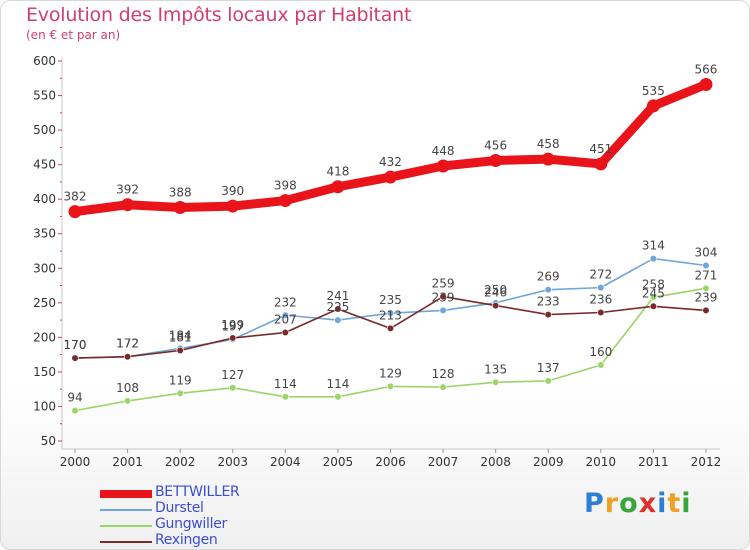 The image size is (750, 550). I want to click on legend-item-bettwiller: BETTWILLER, so click(190, 492).